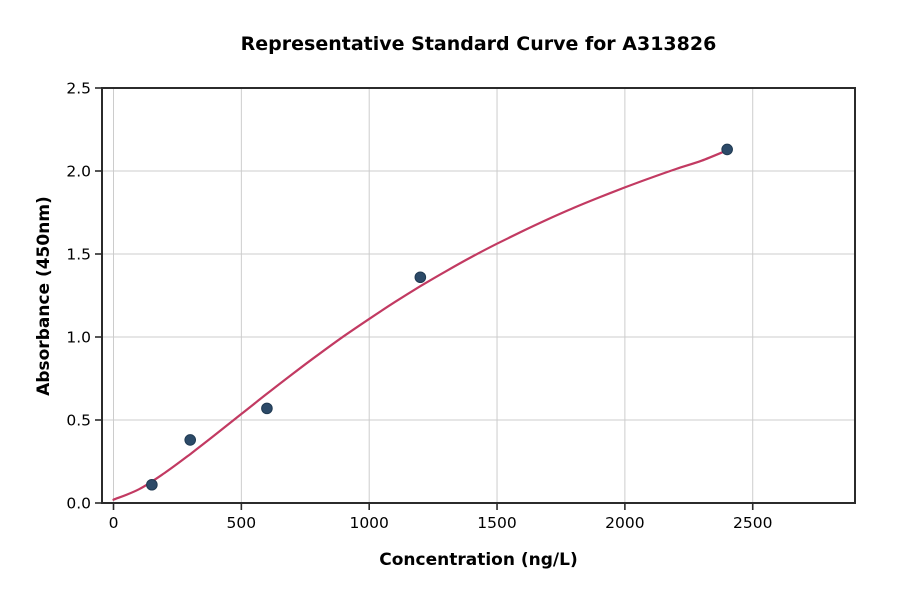 The height and width of the screenshot is (594, 900). Describe the element at coordinates (78, 255) in the screenshot. I see `y-tick-label: 1.5` at that location.